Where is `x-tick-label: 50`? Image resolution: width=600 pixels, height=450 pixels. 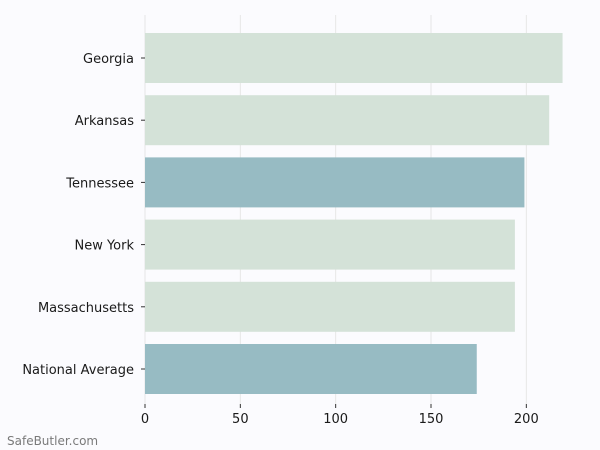 x-tick-label: 50 is located at coordinates (240, 419).